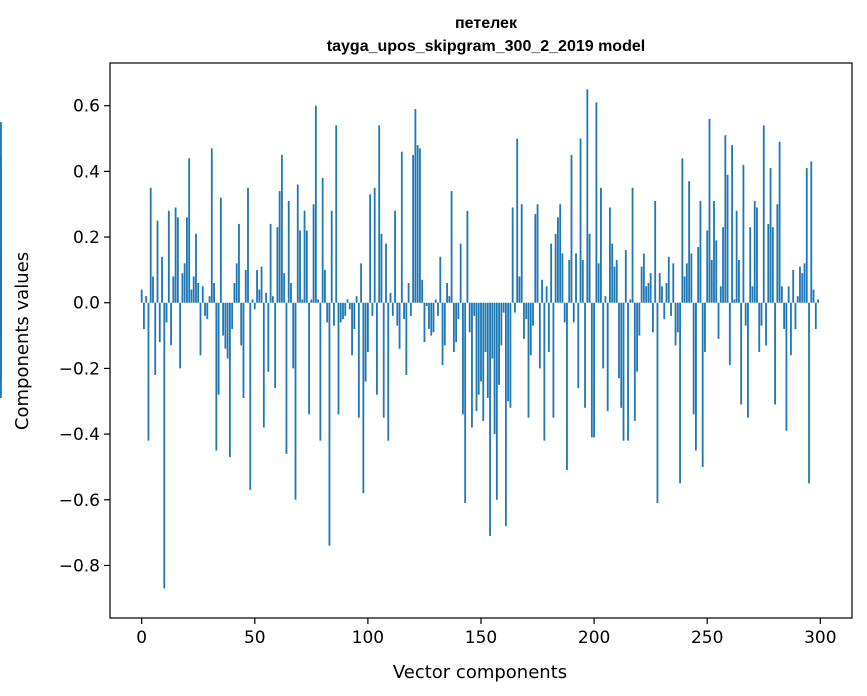 Image resolution: width=867 pixels, height=696 pixels. I want to click on chart-subtitle: tayga_upos_skipgram_300_2_2019 model, so click(486, 46).